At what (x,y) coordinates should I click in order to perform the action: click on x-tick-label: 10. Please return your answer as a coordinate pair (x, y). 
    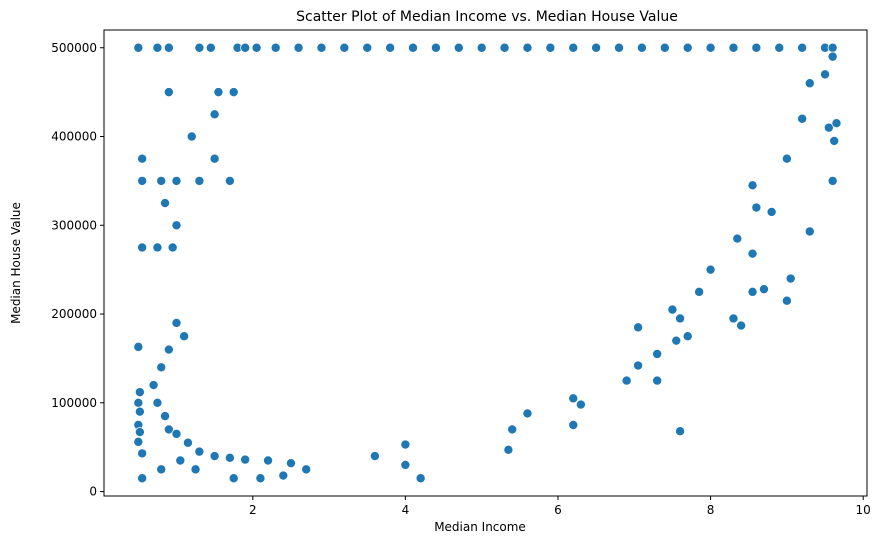
    Looking at the image, I should click on (863, 510).